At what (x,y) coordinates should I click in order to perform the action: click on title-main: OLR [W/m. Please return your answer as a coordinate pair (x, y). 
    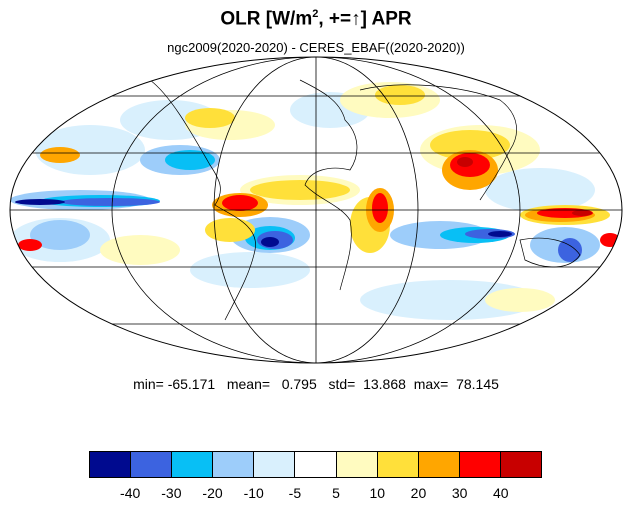
    Looking at the image, I should click on (266, 19).